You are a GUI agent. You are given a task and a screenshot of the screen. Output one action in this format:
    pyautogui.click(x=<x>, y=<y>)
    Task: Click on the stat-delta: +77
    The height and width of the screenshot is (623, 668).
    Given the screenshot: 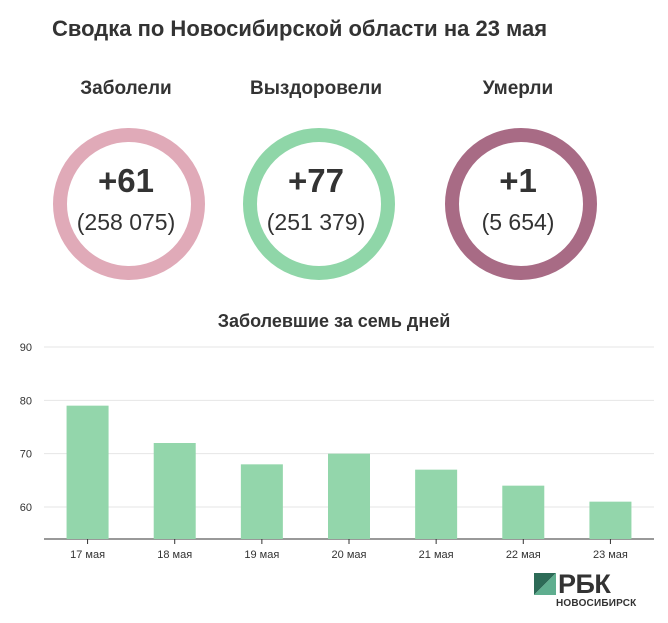 What is the action you would take?
    pyautogui.click(x=316, y=180)
    